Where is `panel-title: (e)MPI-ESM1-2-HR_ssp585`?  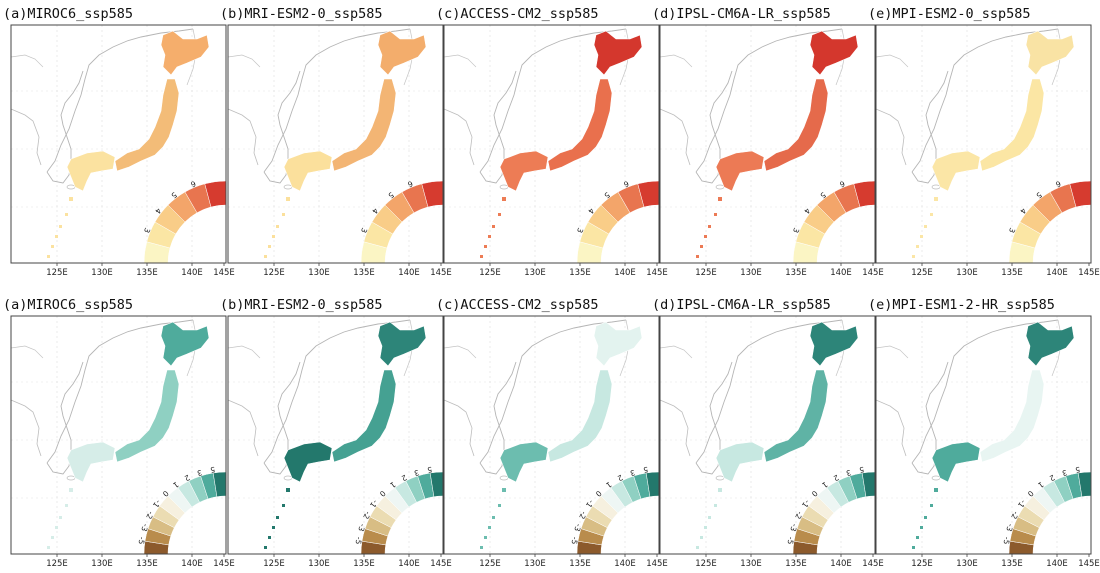
panel-title: (e)MPI-ESM1-2-HR_ssp585 is located at coordinates (961, 305).